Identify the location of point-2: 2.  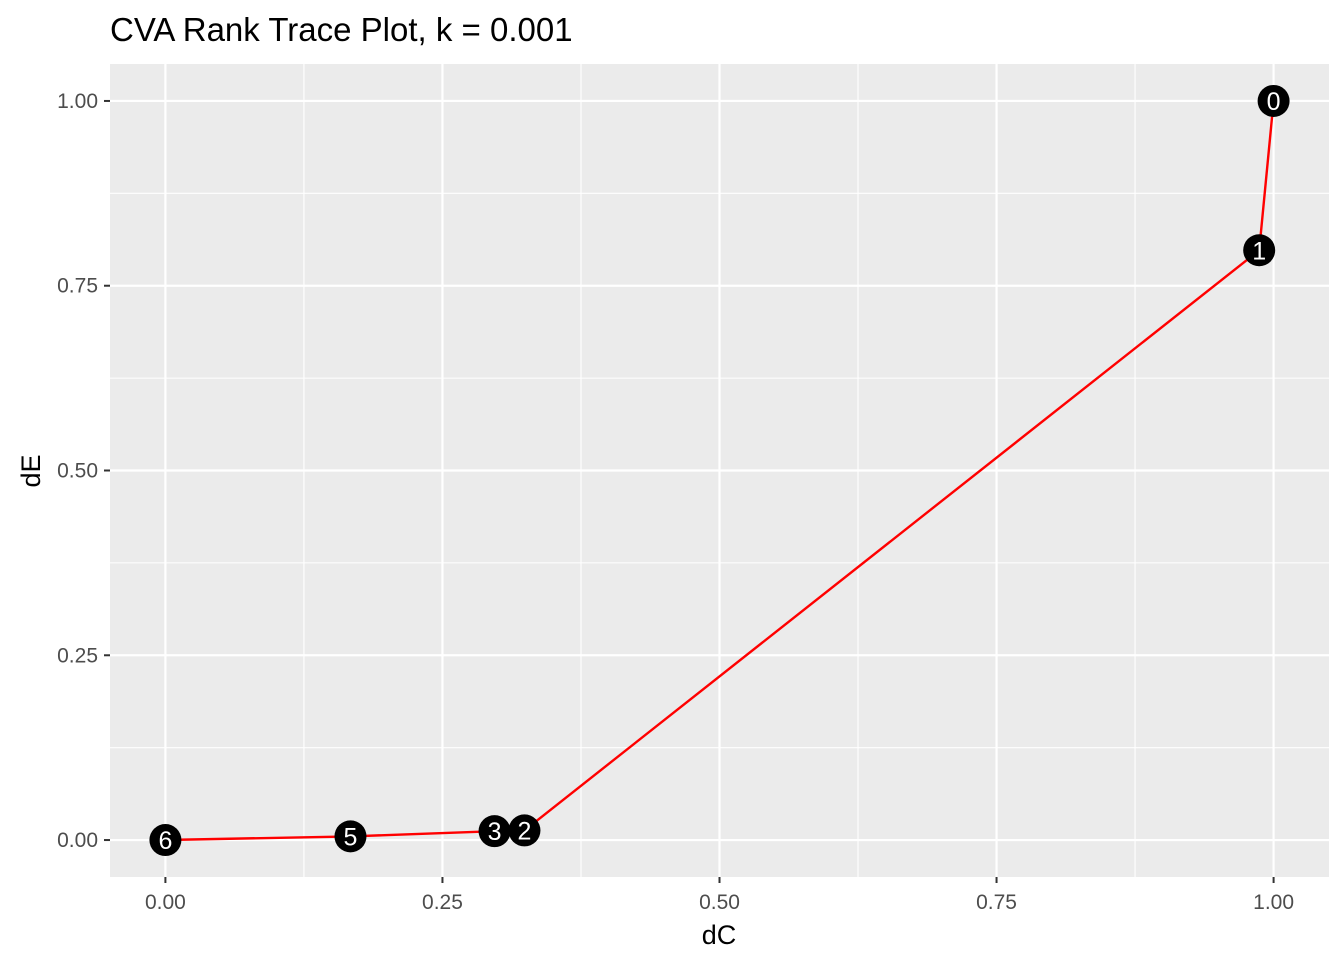
(524, 830).